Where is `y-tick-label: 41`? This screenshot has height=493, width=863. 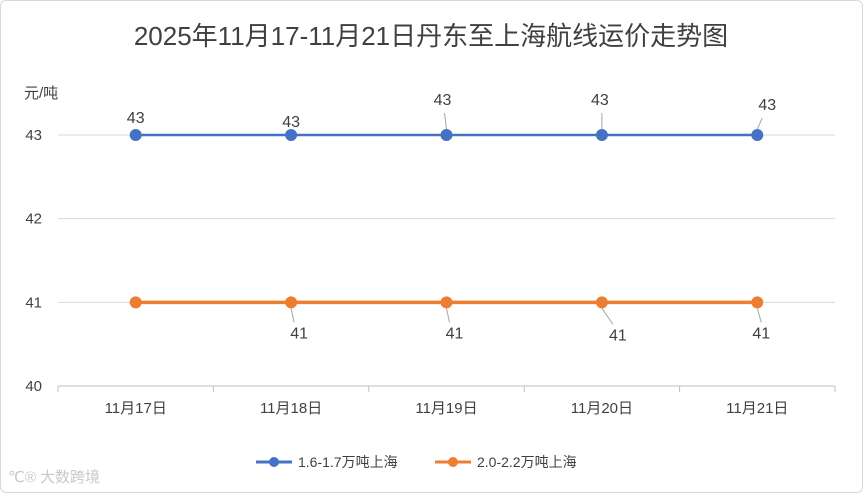
y-tick-label: 41 is located at coordinates (33, 302).